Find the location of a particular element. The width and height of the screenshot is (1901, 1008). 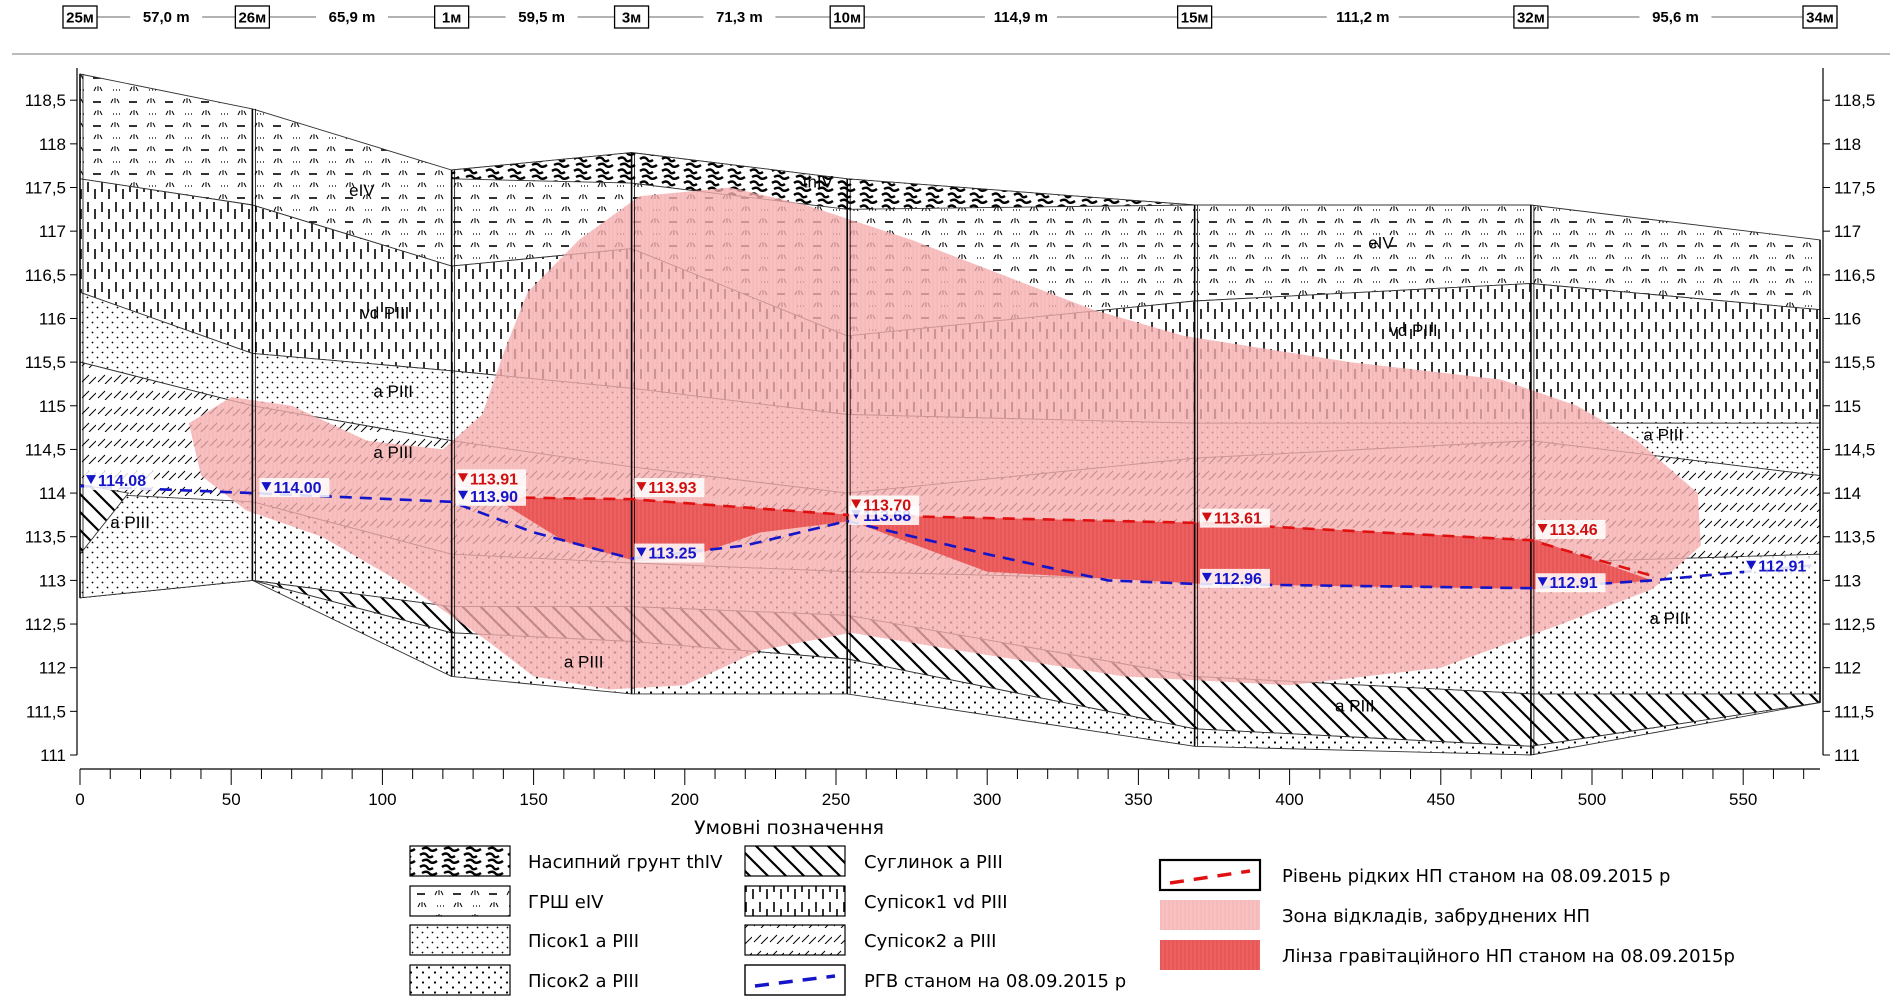

x-tick-label: 150 is located at coordinates (533, 799).